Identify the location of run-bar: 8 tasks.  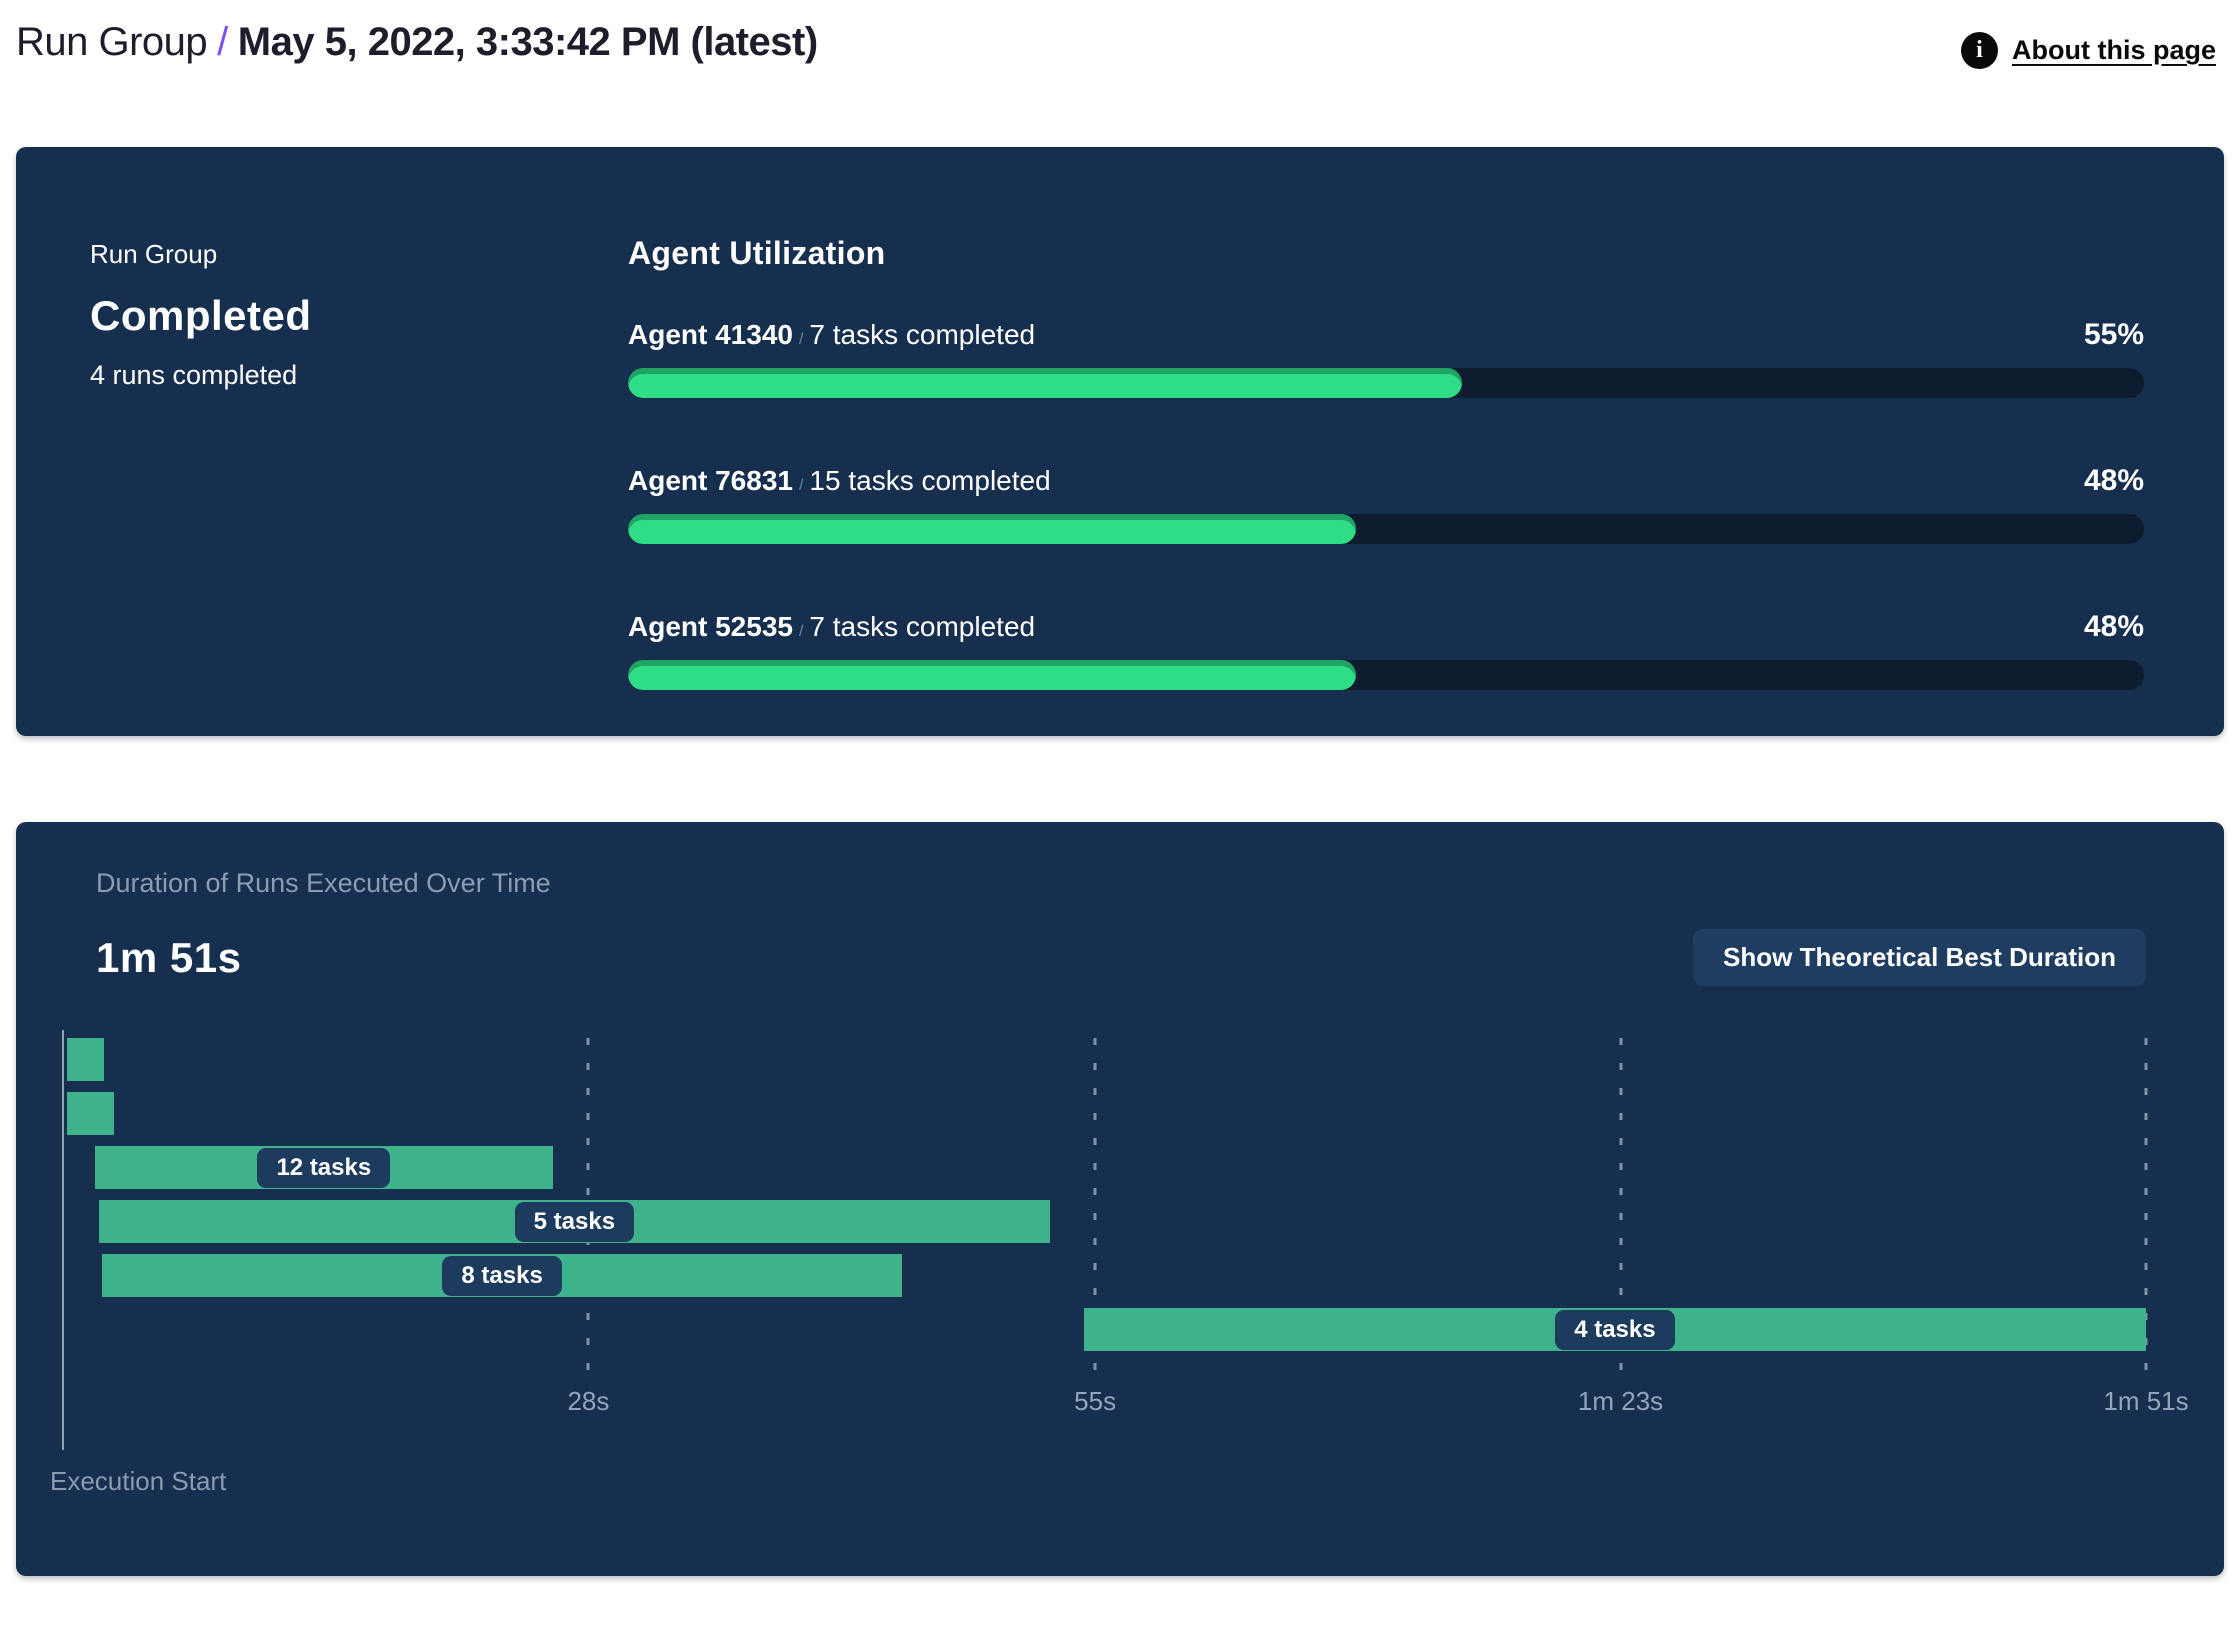
(502, 1275).